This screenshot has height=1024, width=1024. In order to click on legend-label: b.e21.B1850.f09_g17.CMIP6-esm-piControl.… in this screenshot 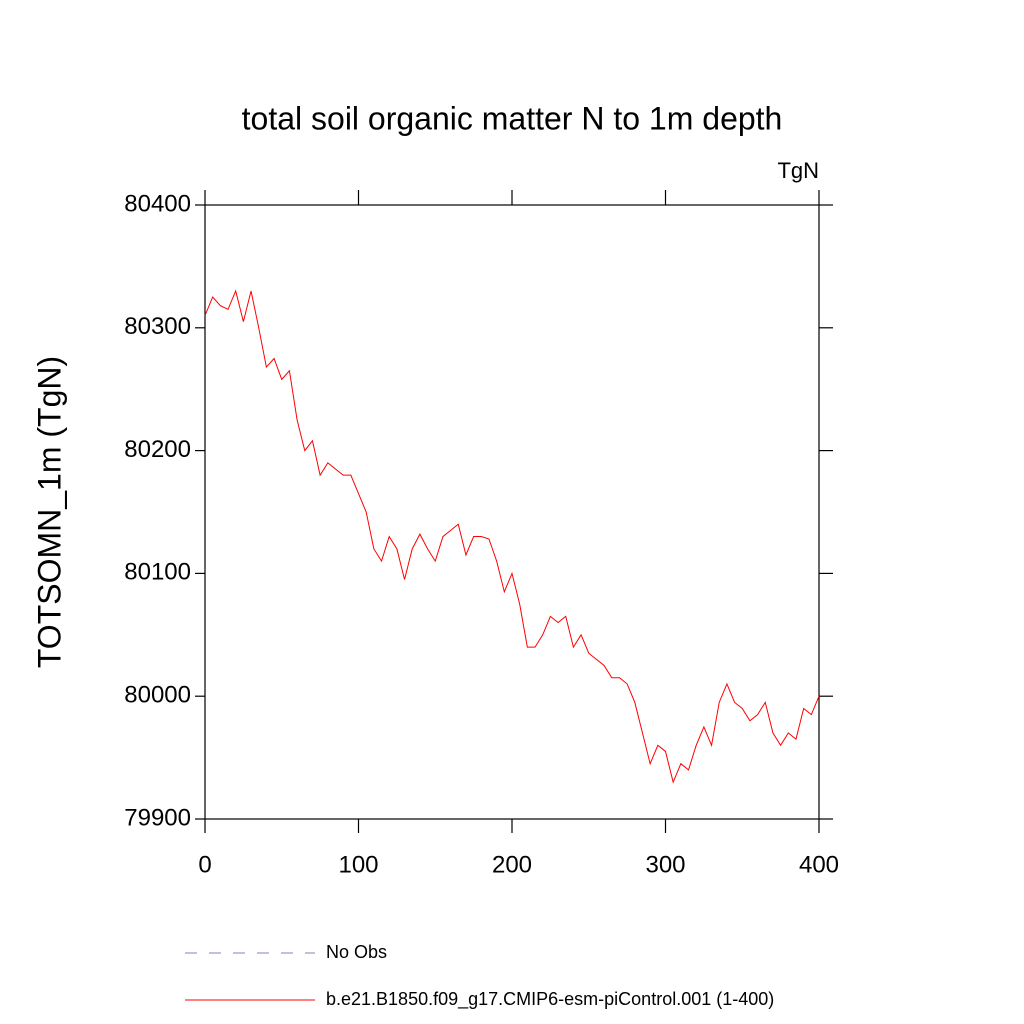, I will do `click(550, 999)`.